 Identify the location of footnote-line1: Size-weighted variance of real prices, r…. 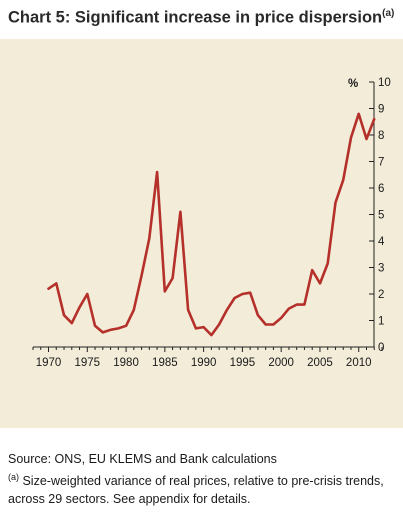
(201, 481).